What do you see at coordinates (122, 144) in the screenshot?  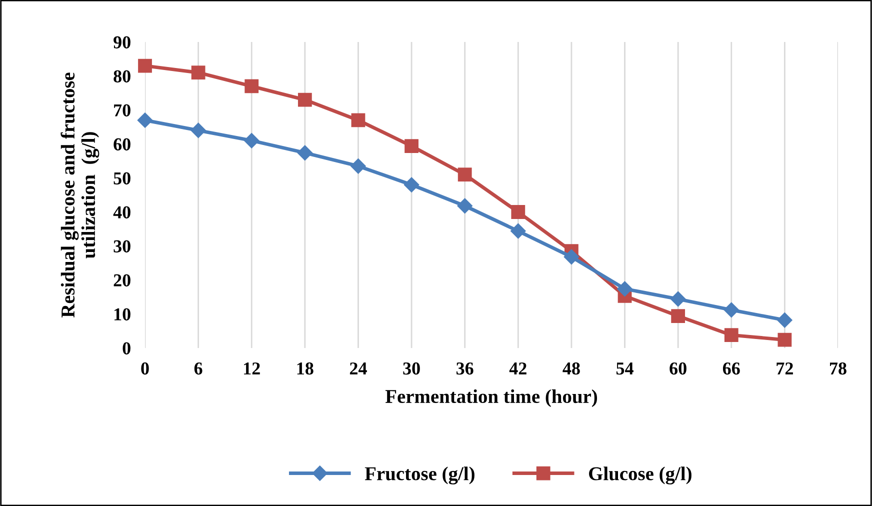 I see `y-tick-label: 60` at bounding box center [122, 144].